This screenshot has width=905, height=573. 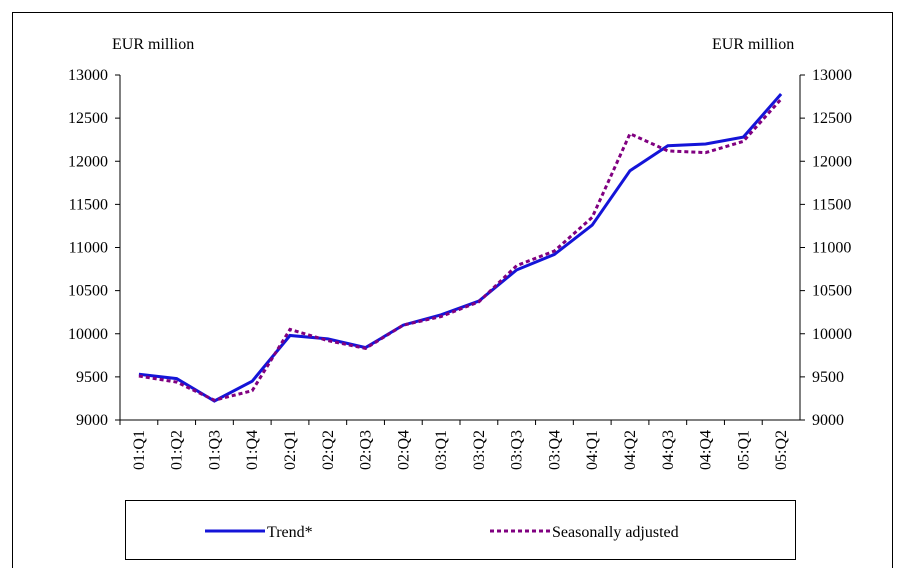 I want to click on x-tick-label: 01:Q1, so click(x=139, y=450).